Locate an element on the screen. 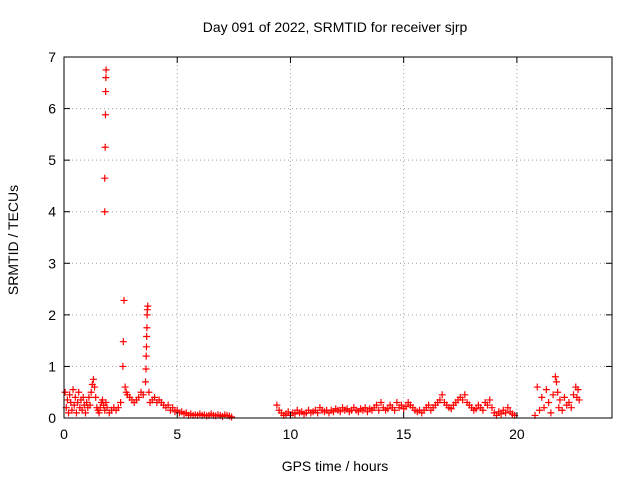 The image size is (640, 480). x-axis-label: GPS time / hours is located at coordinates (335, 466).